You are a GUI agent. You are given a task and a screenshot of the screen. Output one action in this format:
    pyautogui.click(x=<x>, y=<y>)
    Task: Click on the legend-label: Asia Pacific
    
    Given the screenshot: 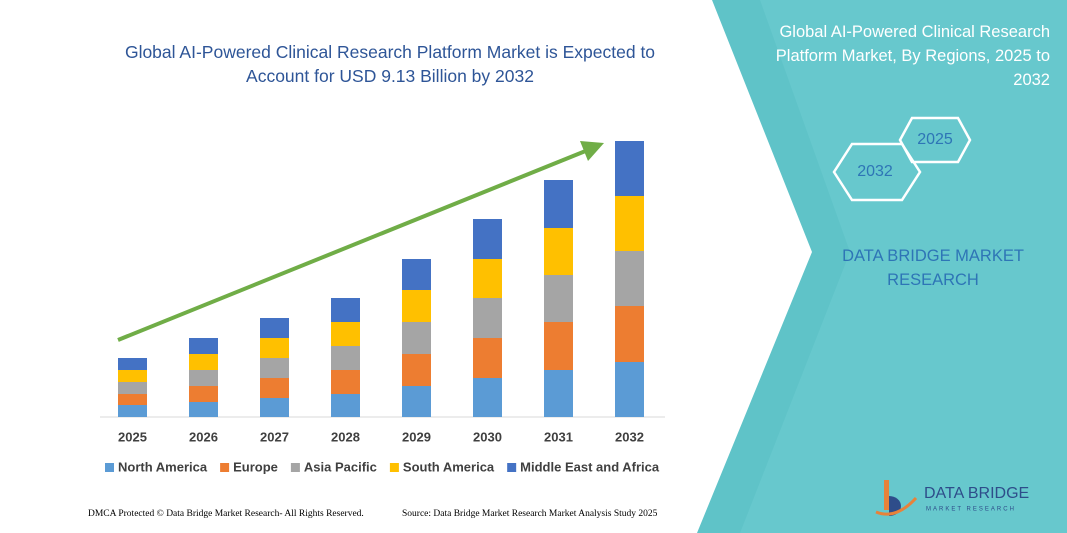 What is the action you would take?
    pyautogui.click(x=340, y=466)
    